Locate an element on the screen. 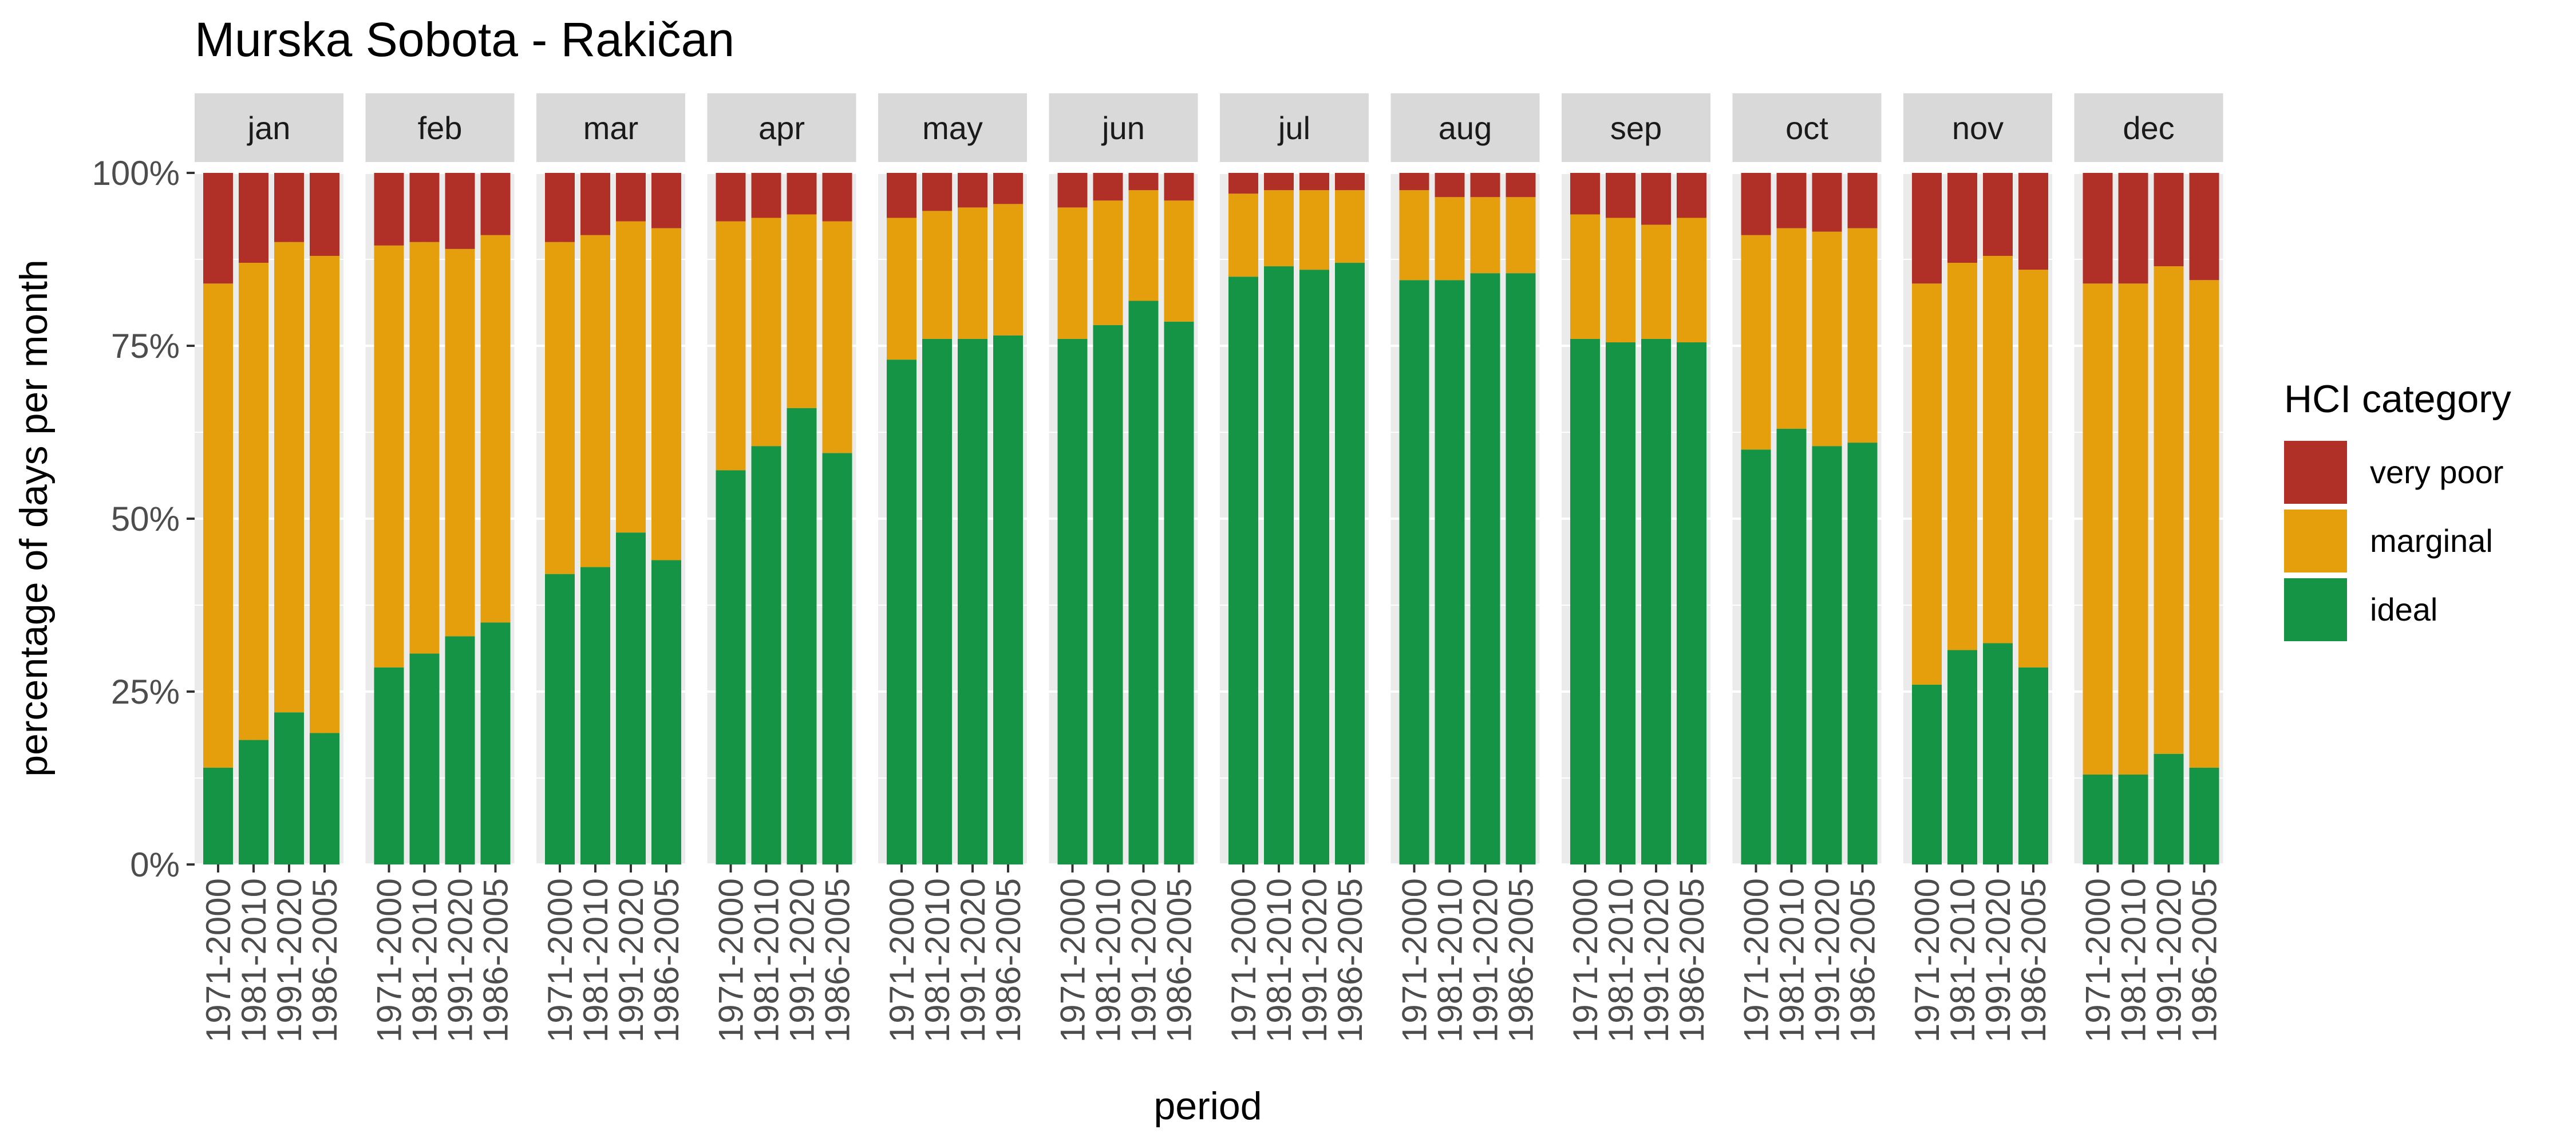 Image resolution: width=2576 pixels, height=1145 pixels. facet-strip-label: sep is located at coordinates (1636, 128).